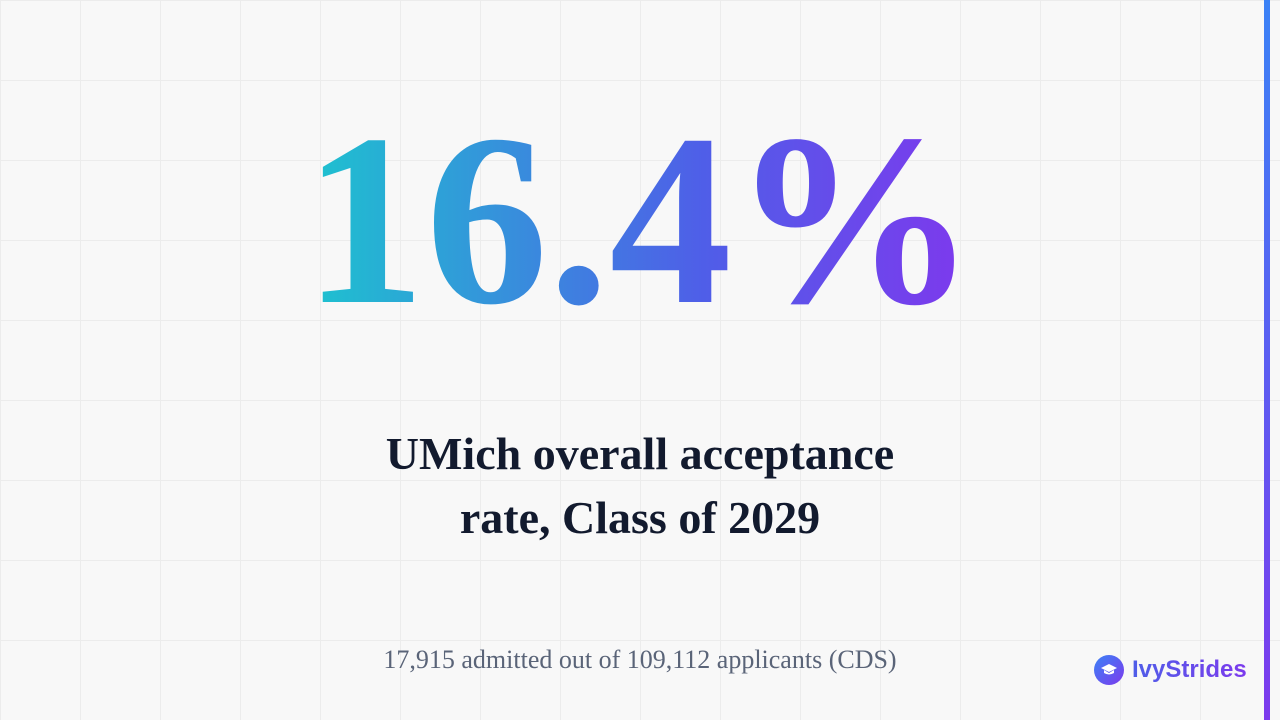  I want to click on logo, so click(1109, 670).